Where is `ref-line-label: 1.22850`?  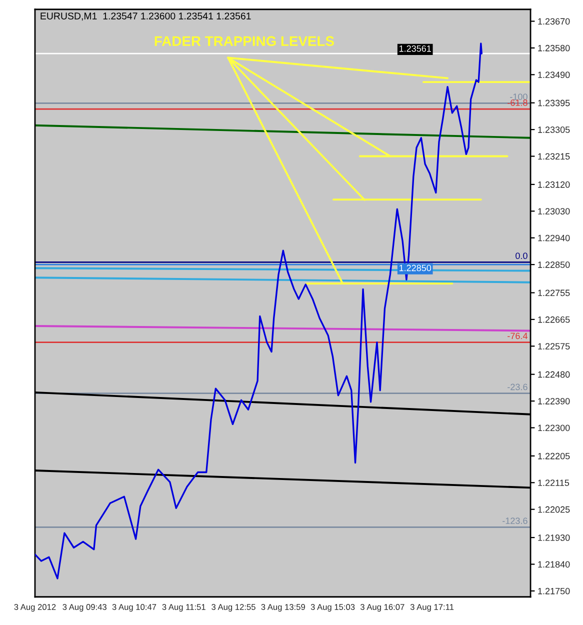 ref-line-label: 1.22850 is located at coordinates (415, 268).